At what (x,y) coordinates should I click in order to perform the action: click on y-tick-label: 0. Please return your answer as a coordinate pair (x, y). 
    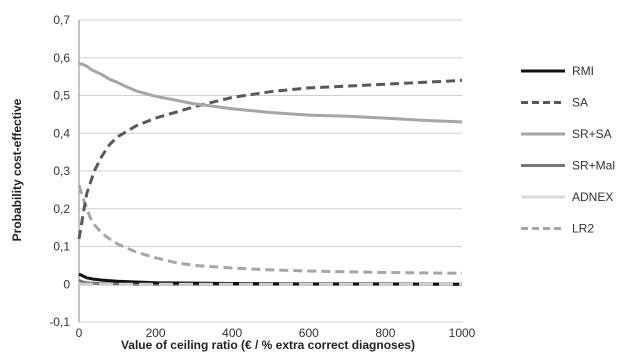
    Looking at the image, I should click on (66, 284).